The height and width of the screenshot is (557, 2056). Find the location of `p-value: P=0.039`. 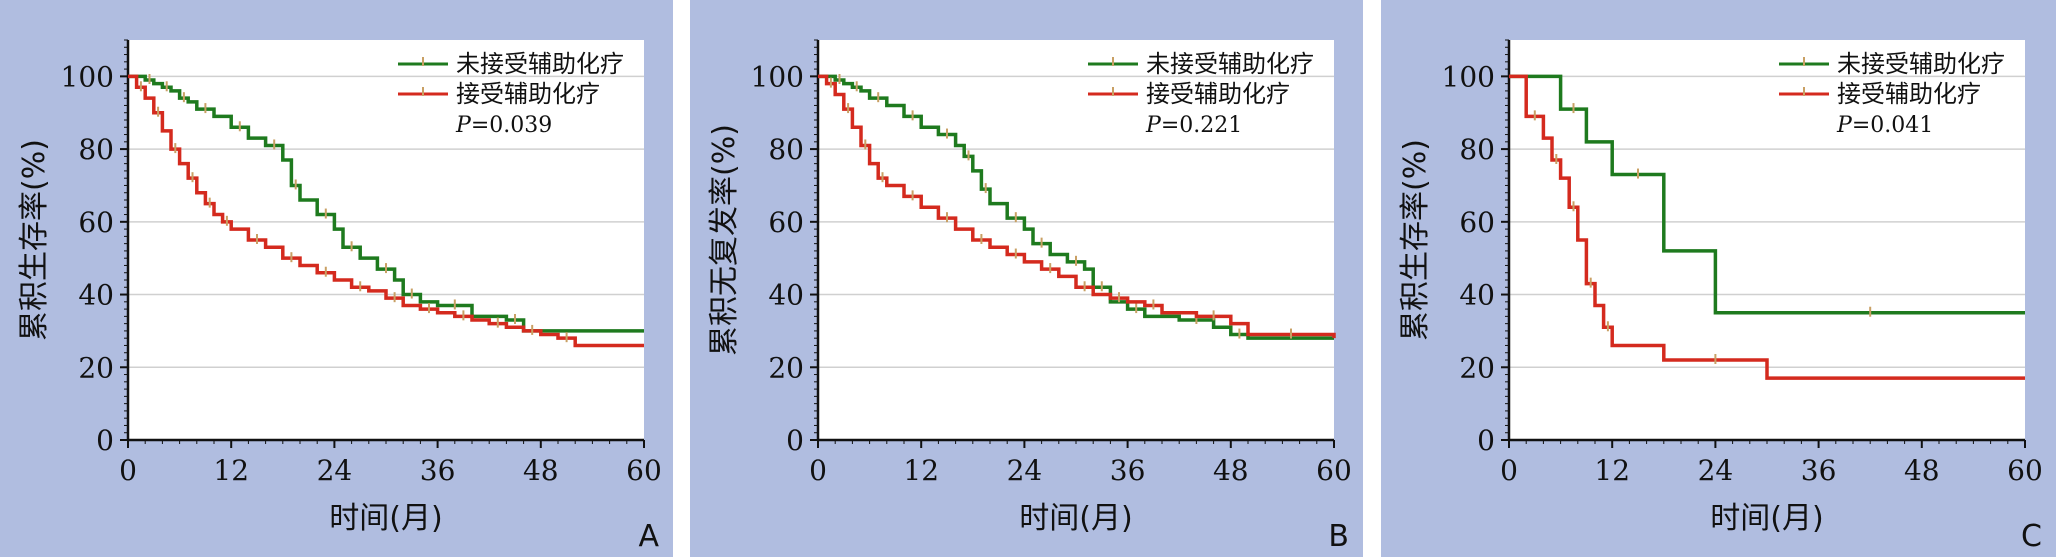

p-value: P=0.039 is located at coordinates (503, 125).